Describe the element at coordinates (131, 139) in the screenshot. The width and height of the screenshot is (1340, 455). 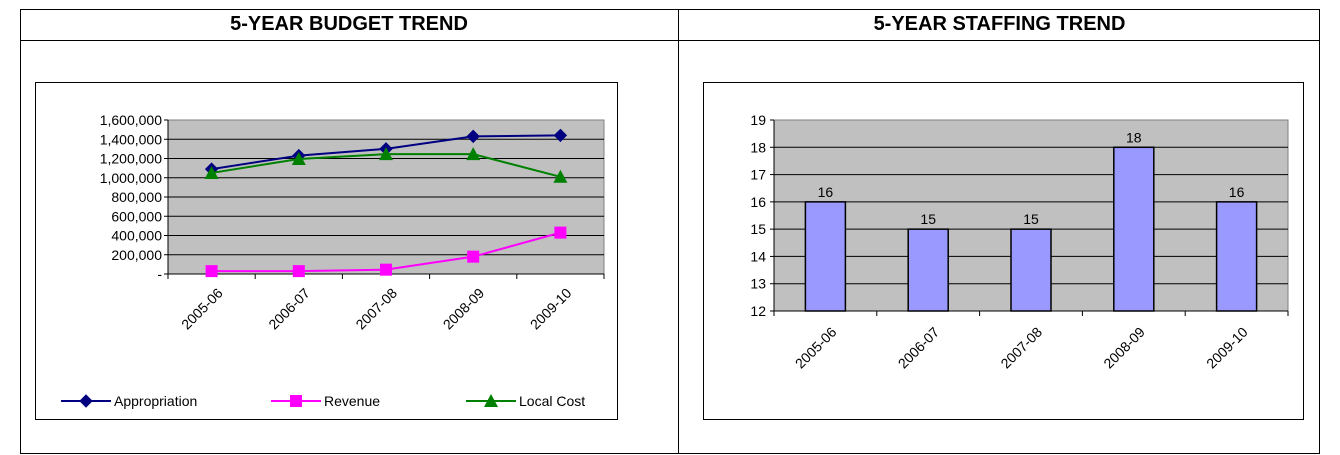
I see `y-tick-label: 1,400,000` at that location.